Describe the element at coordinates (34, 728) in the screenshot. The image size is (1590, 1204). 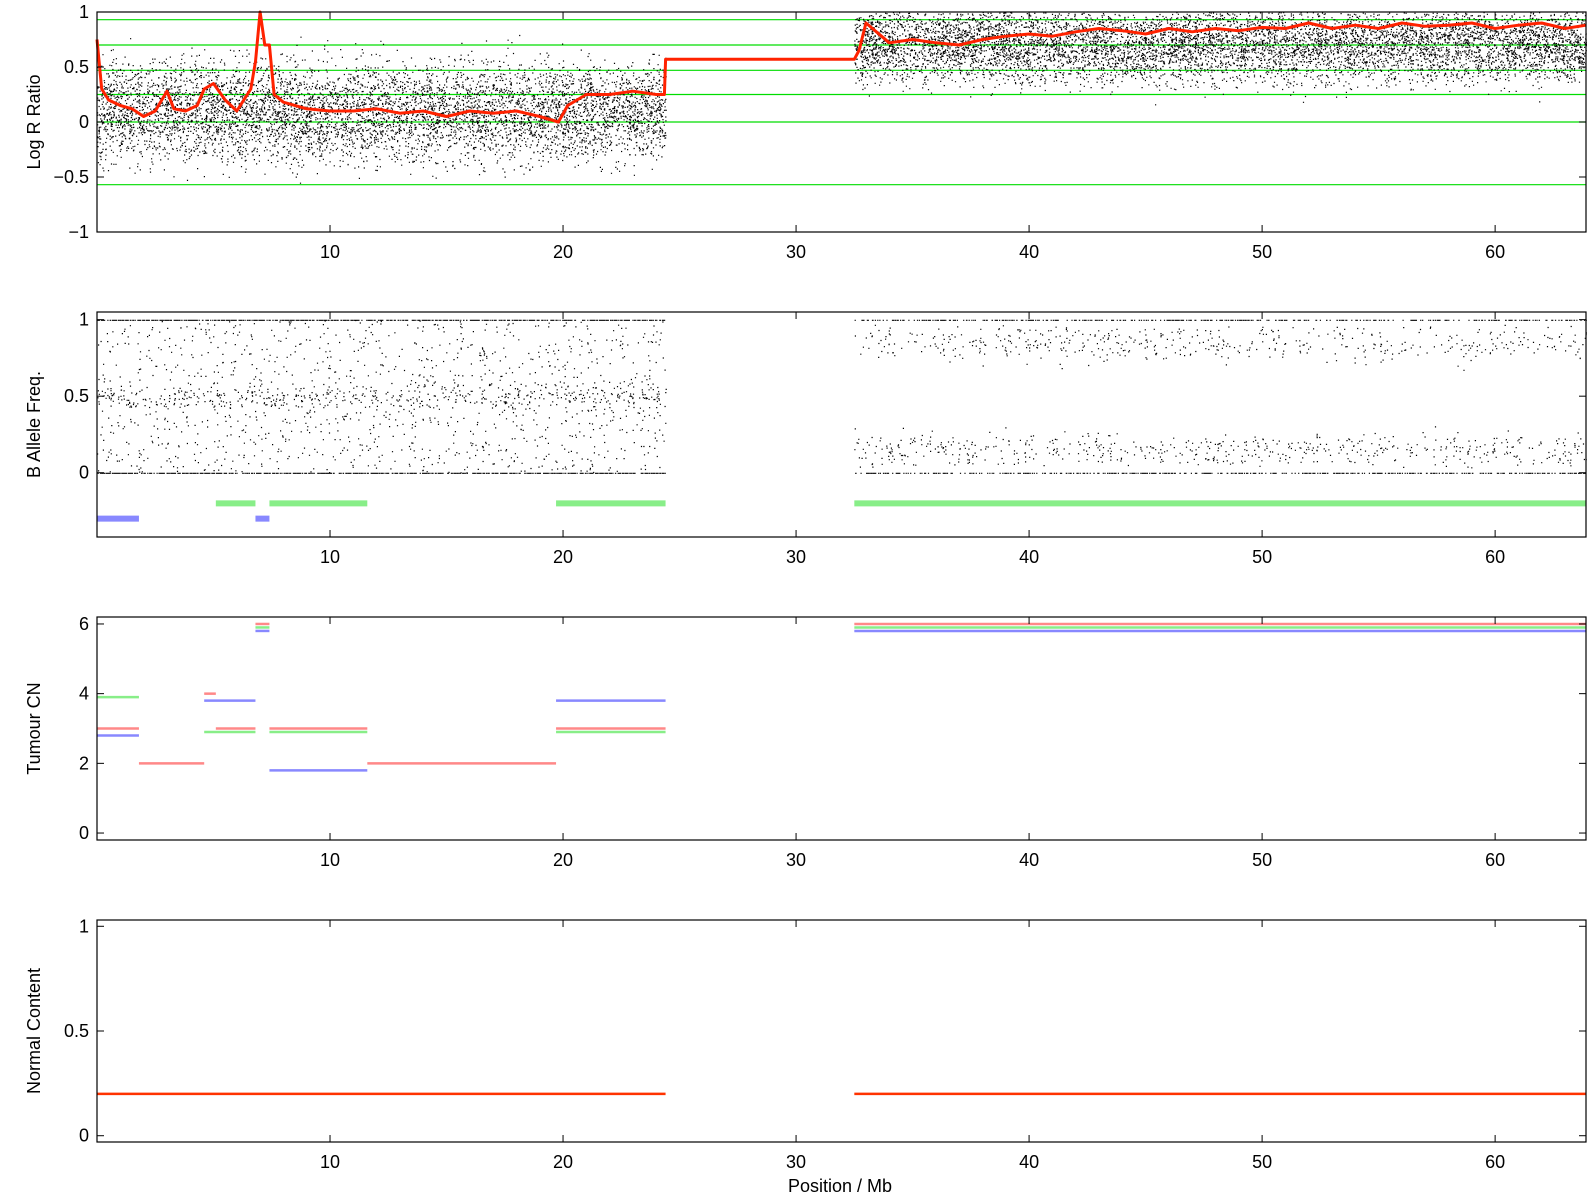
I see `y-axis-label: Tumour CN` at that location.